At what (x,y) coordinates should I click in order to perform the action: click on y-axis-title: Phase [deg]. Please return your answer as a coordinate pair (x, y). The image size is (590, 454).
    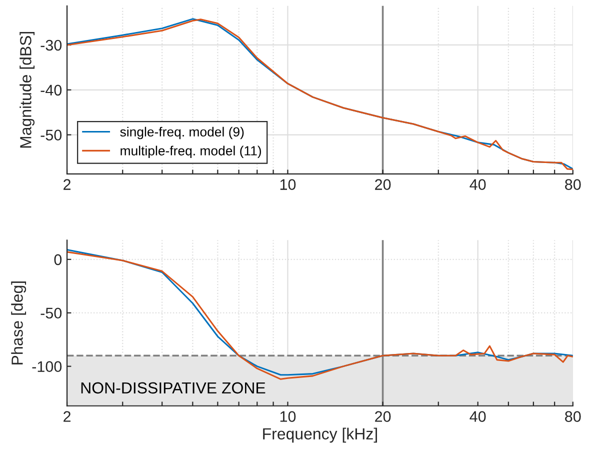
    Looking at the image, I should click on (18, 323).